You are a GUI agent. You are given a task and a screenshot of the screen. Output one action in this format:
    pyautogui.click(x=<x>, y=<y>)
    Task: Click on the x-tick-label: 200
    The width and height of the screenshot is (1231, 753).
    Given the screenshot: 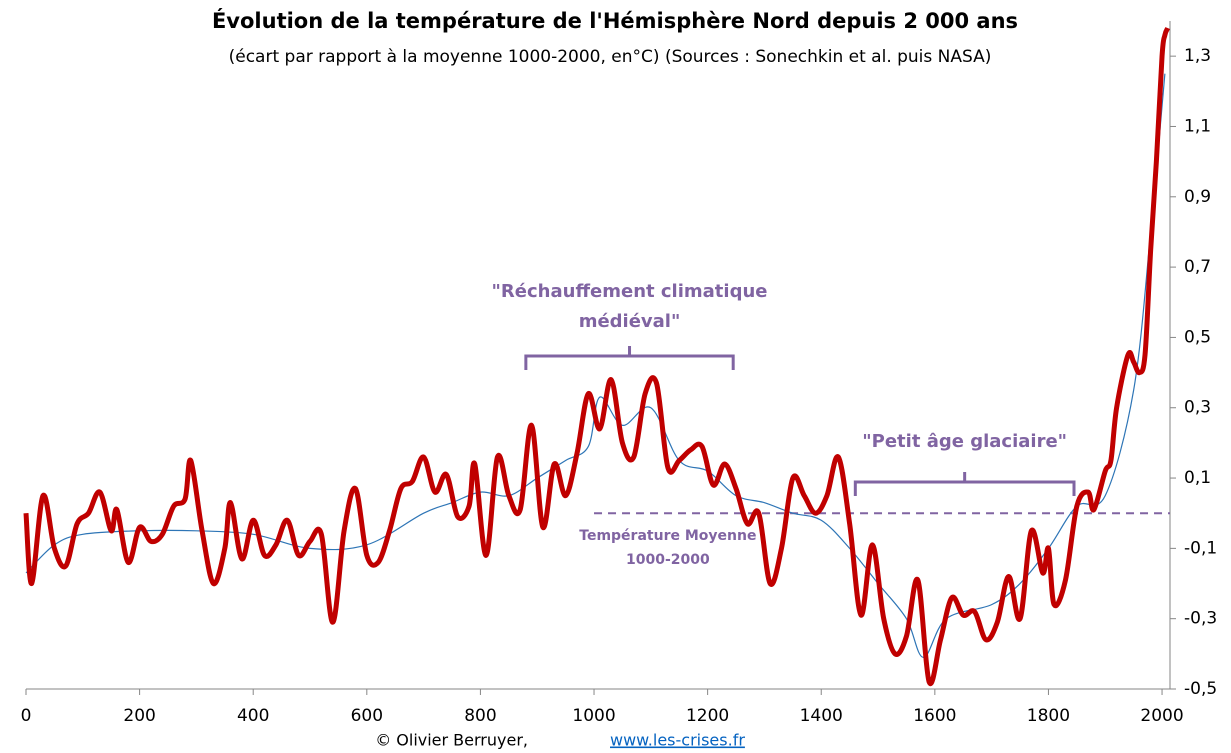 What is the action you would take?
    pyautogui.click(x=139, y=716)
    